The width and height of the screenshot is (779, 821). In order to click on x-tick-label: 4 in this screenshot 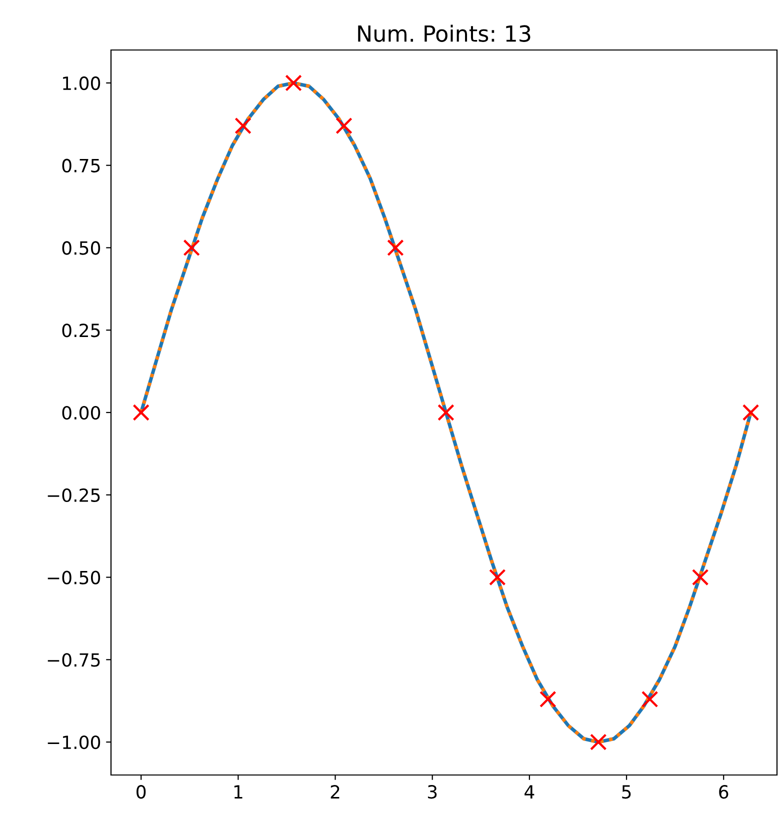, I will do `click(529, 791)`.